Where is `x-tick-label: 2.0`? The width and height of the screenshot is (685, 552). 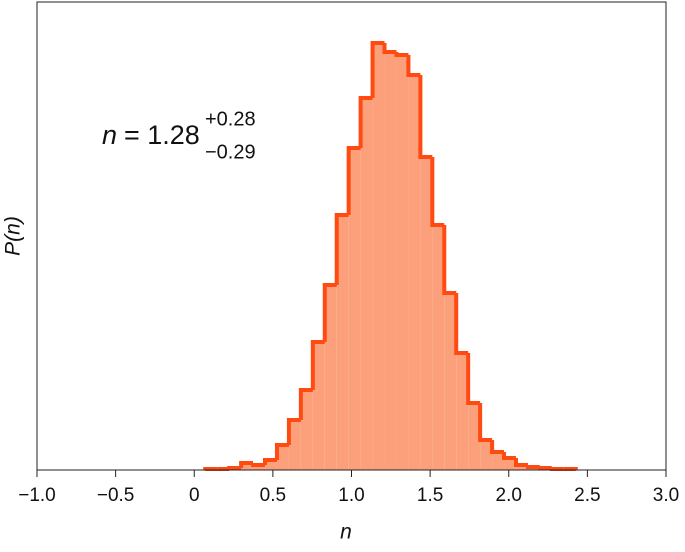
x-tick-label: 2.0 is located at coordinates (509, 495).